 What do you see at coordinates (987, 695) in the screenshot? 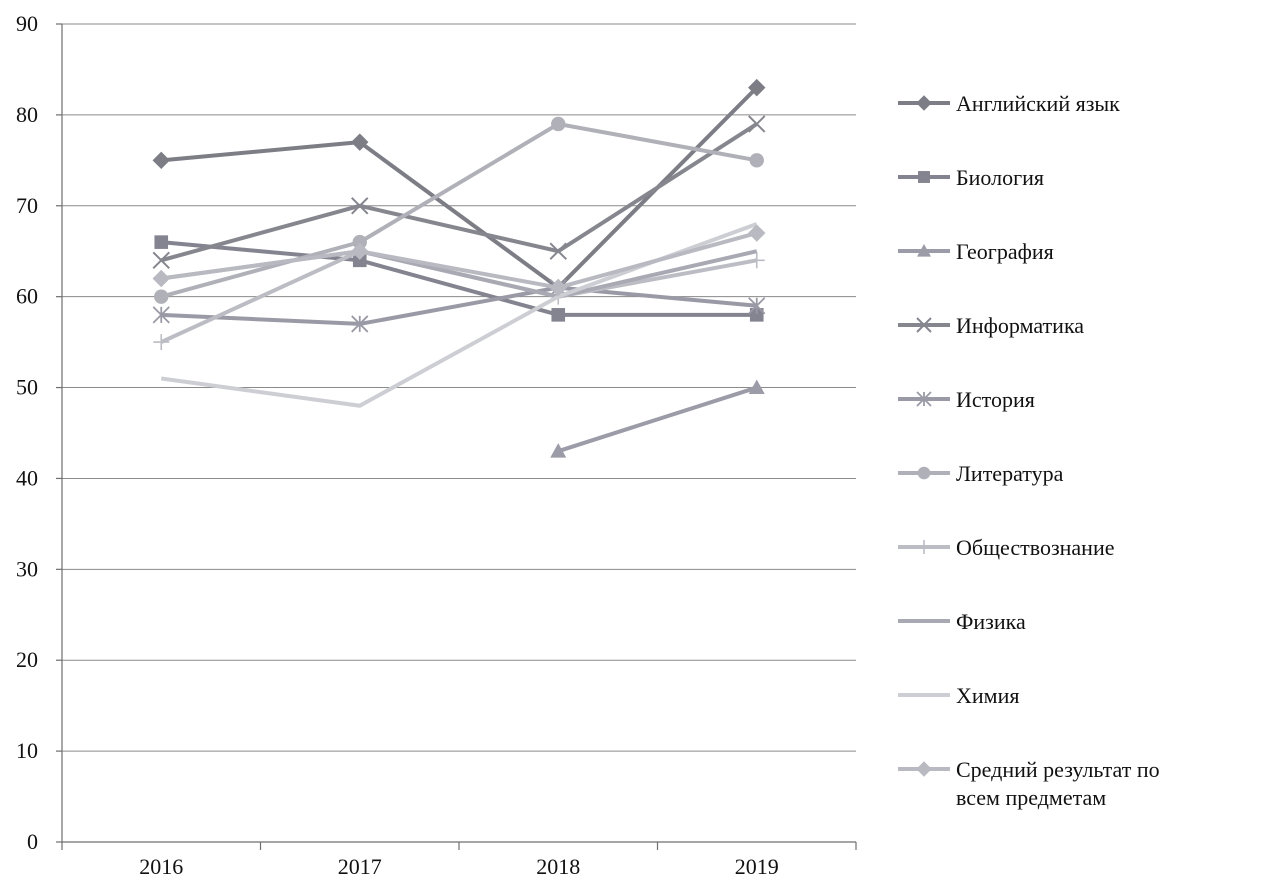
I see `legend-label: Химия` at bounding box center [987, 695].